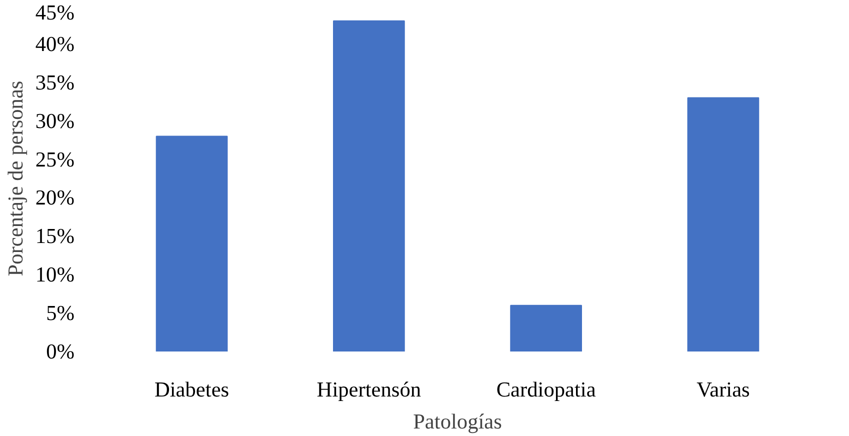 The width and height of the screenshot is (849, 436). What do you see at coordinates (457, 422) in the screenshot?
I see `x-axis-title: Patologías` at bounding box center [457, 422].